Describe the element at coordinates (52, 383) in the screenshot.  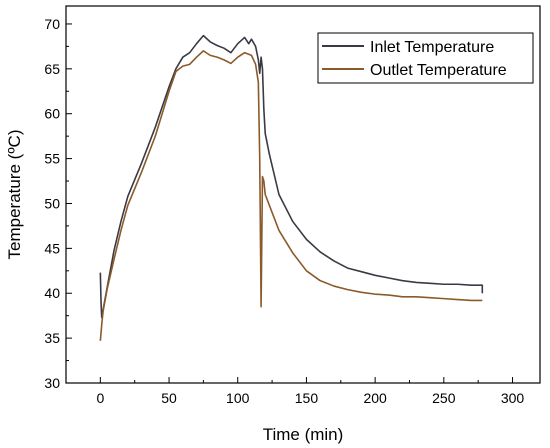
I see `y-tick-label: 30` at that location.